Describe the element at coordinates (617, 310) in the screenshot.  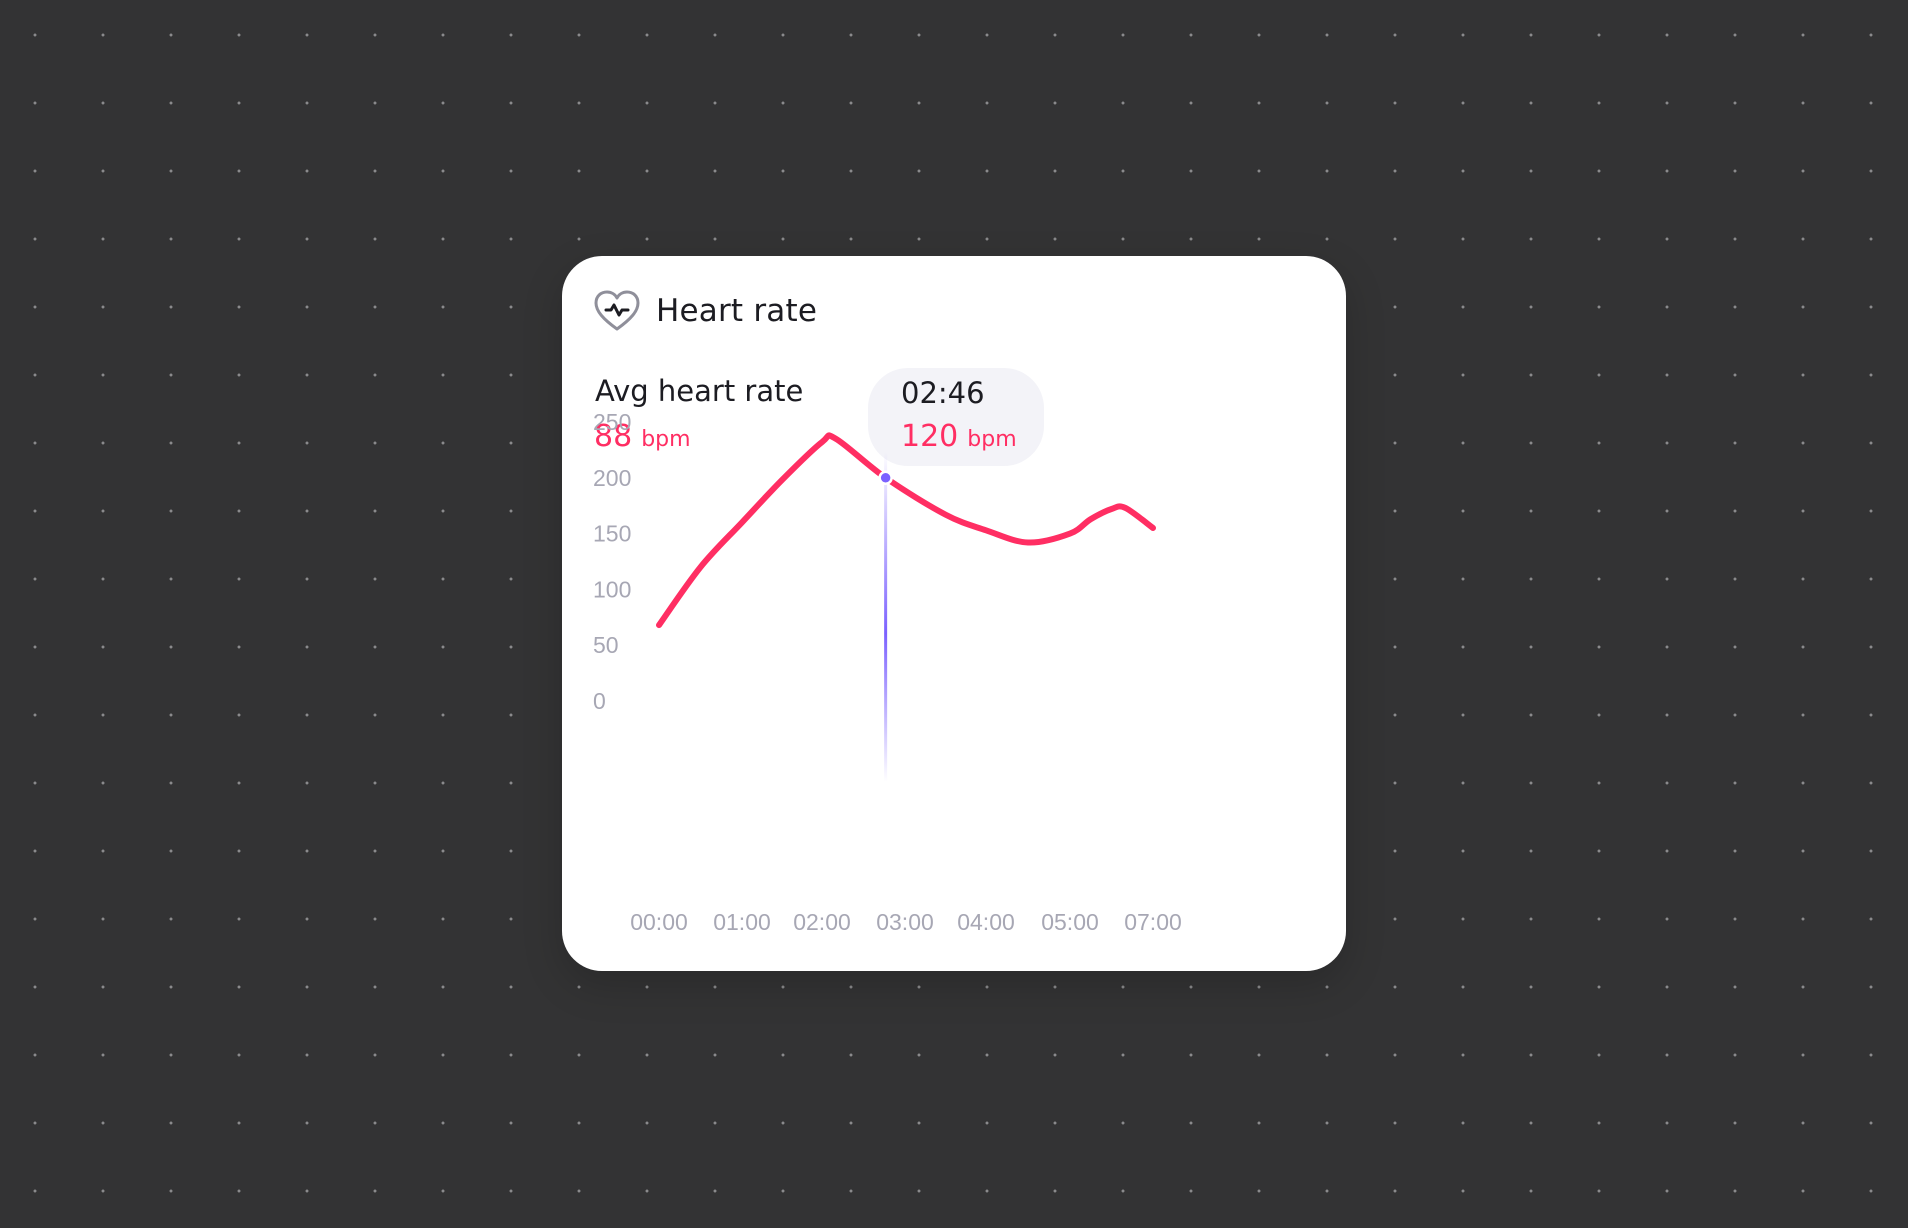
I see `heart-pulse-icon` at that location.